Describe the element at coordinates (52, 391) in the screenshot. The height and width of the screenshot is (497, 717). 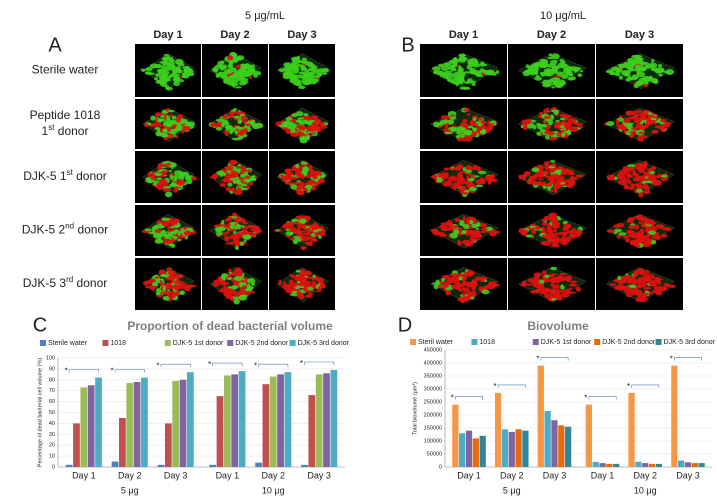
I see `y-tick-label: 70` at that location.